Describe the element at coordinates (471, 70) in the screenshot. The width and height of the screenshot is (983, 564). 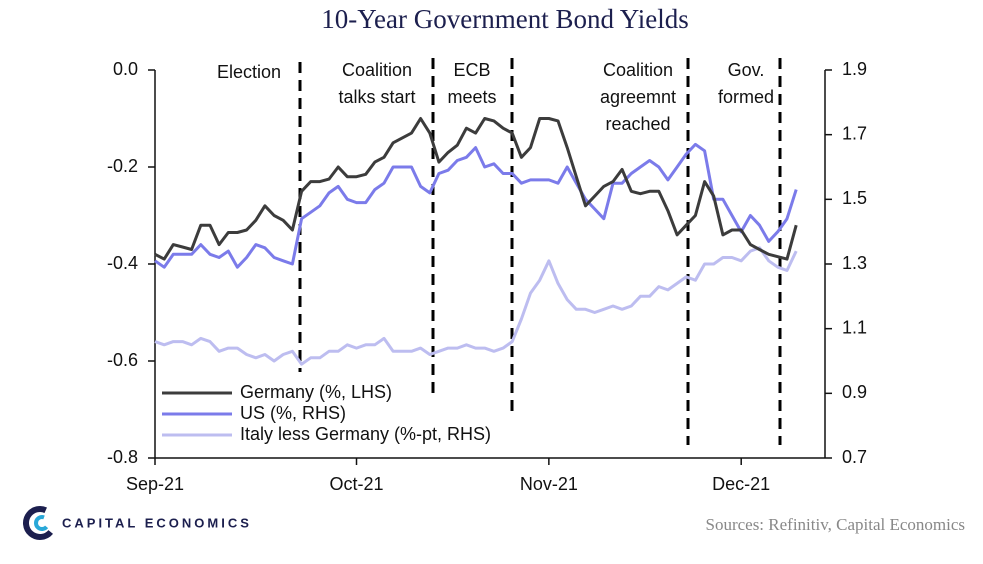
I see `annotation: ECB` at that location.